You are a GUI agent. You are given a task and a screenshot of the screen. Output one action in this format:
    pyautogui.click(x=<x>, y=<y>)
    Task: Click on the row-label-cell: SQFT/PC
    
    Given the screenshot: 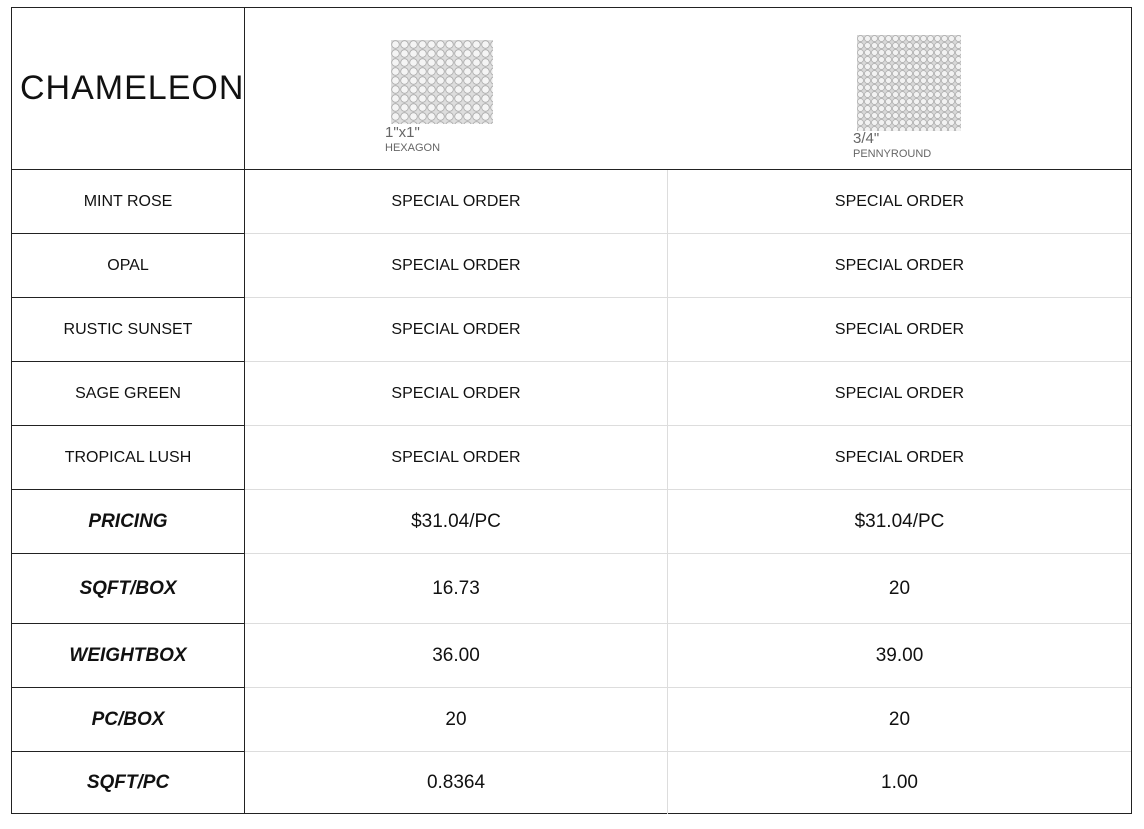 What is the action you would take?
    pyautogui.click(x=128, y=783)
    